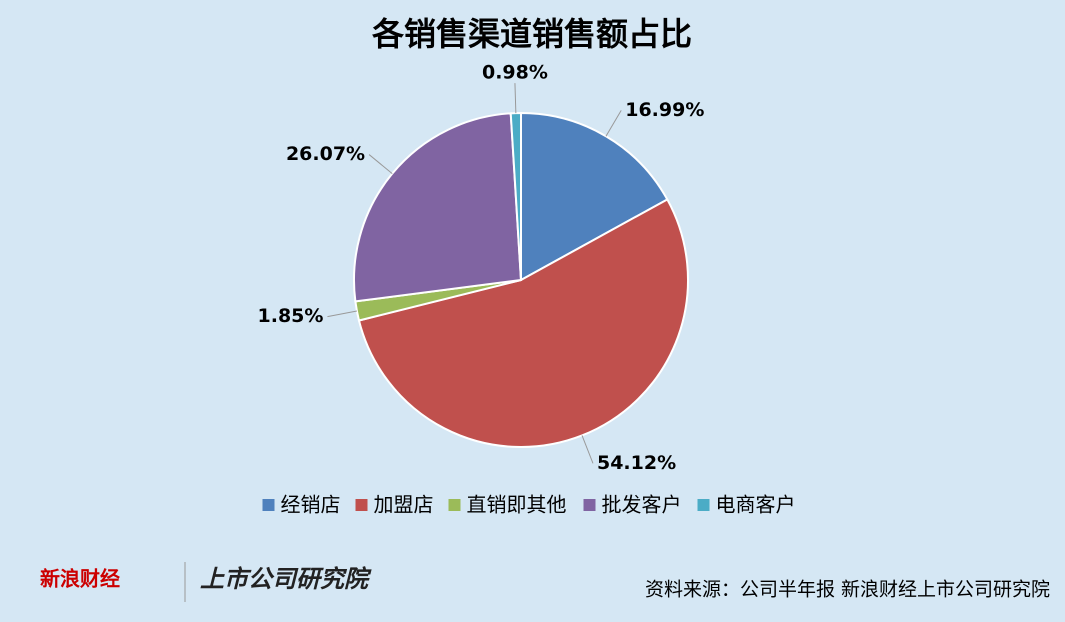 The width and height of the screenshot is (1065, 622). What do you see at coordinates (80, 579) in the screenshot?
I see `footer-logo: 新浪财经` at bounding box center [80, 579].